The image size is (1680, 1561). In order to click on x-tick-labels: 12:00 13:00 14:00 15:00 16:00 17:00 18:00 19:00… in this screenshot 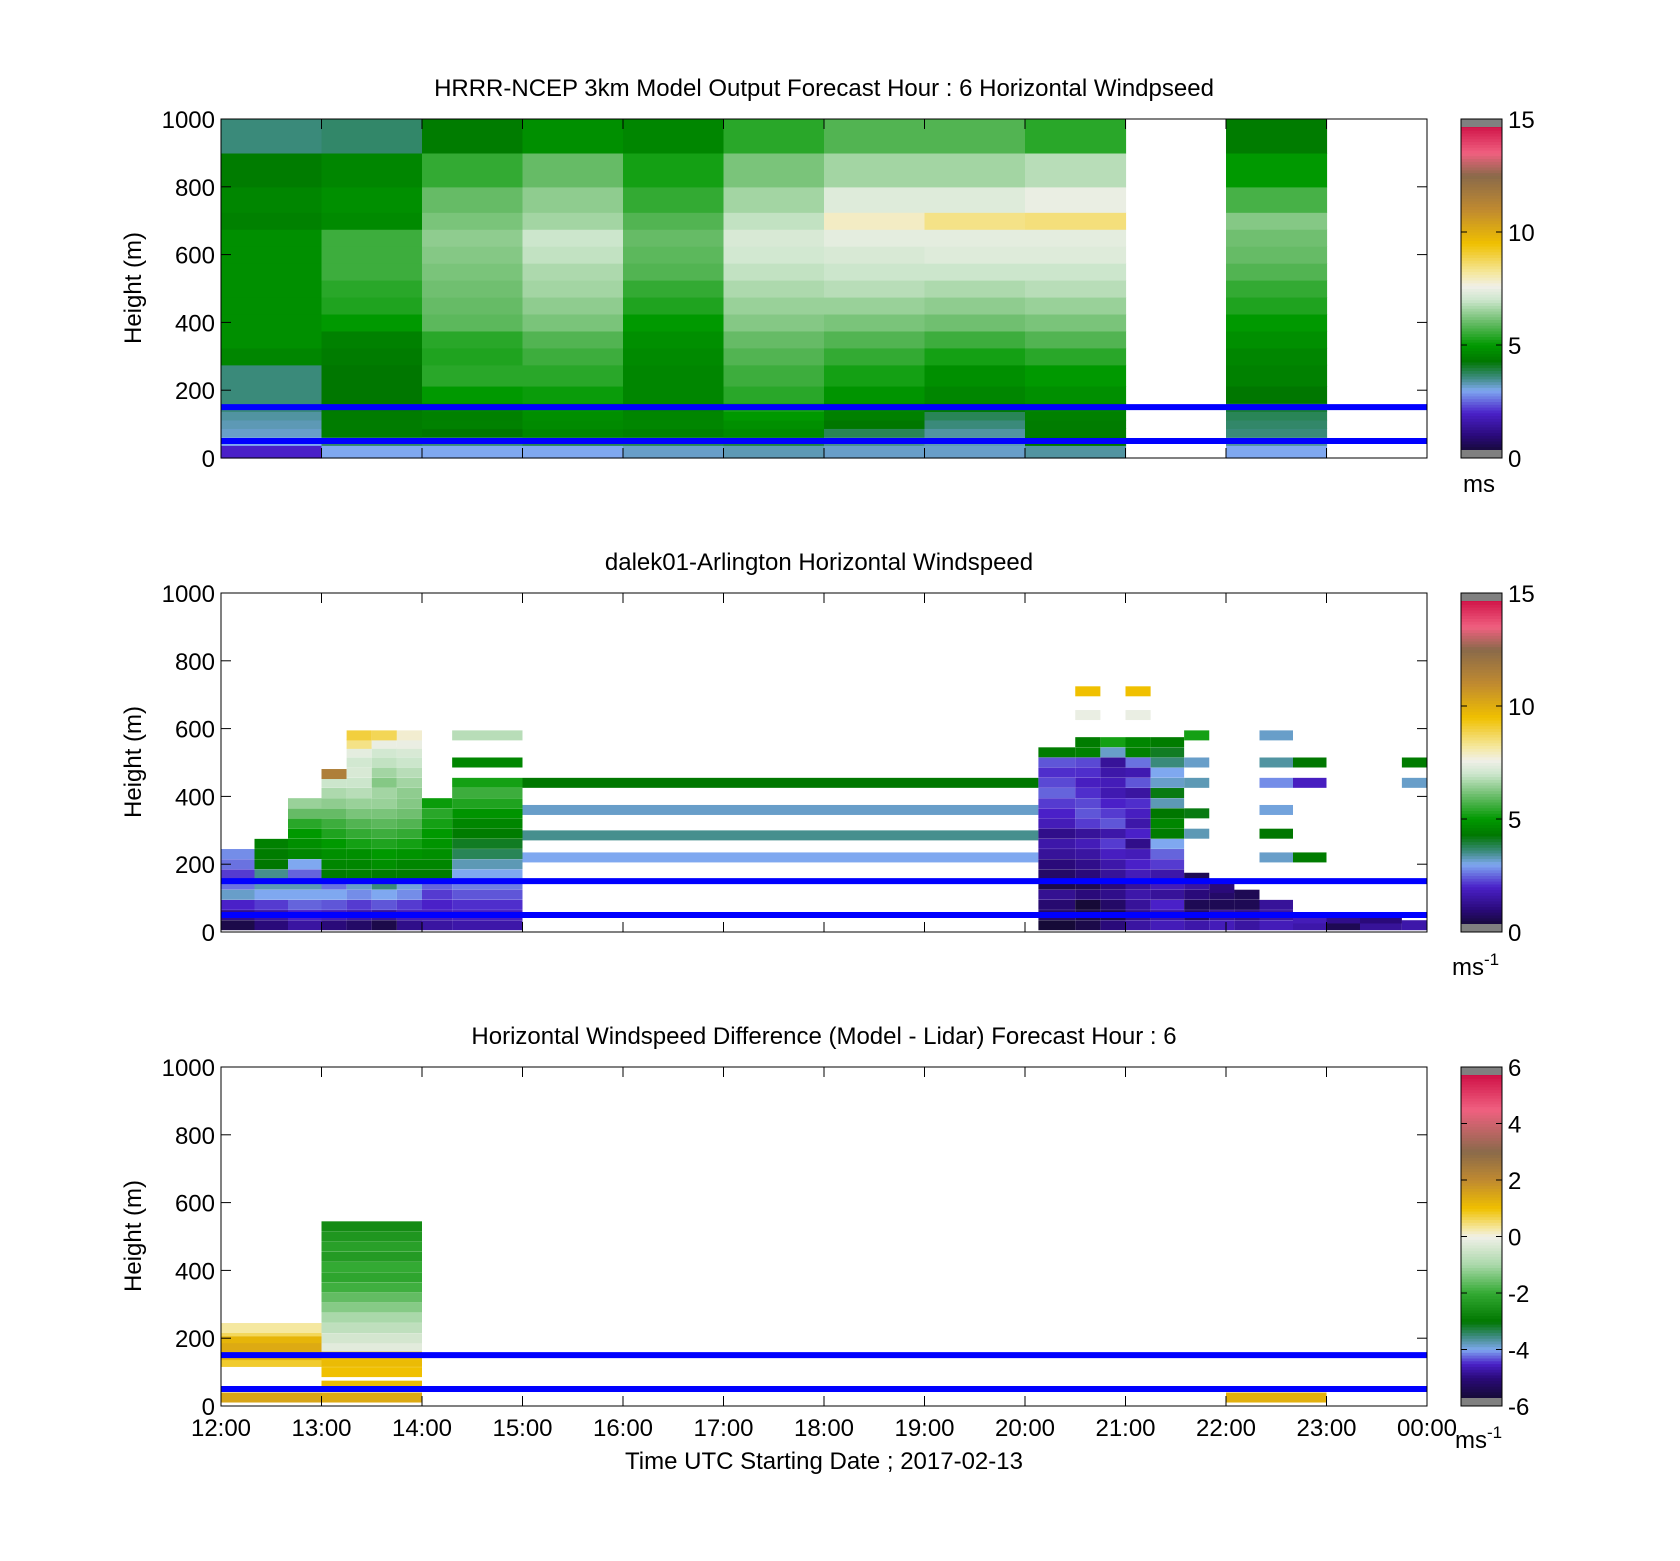, I will do `click(824, 1428)`.